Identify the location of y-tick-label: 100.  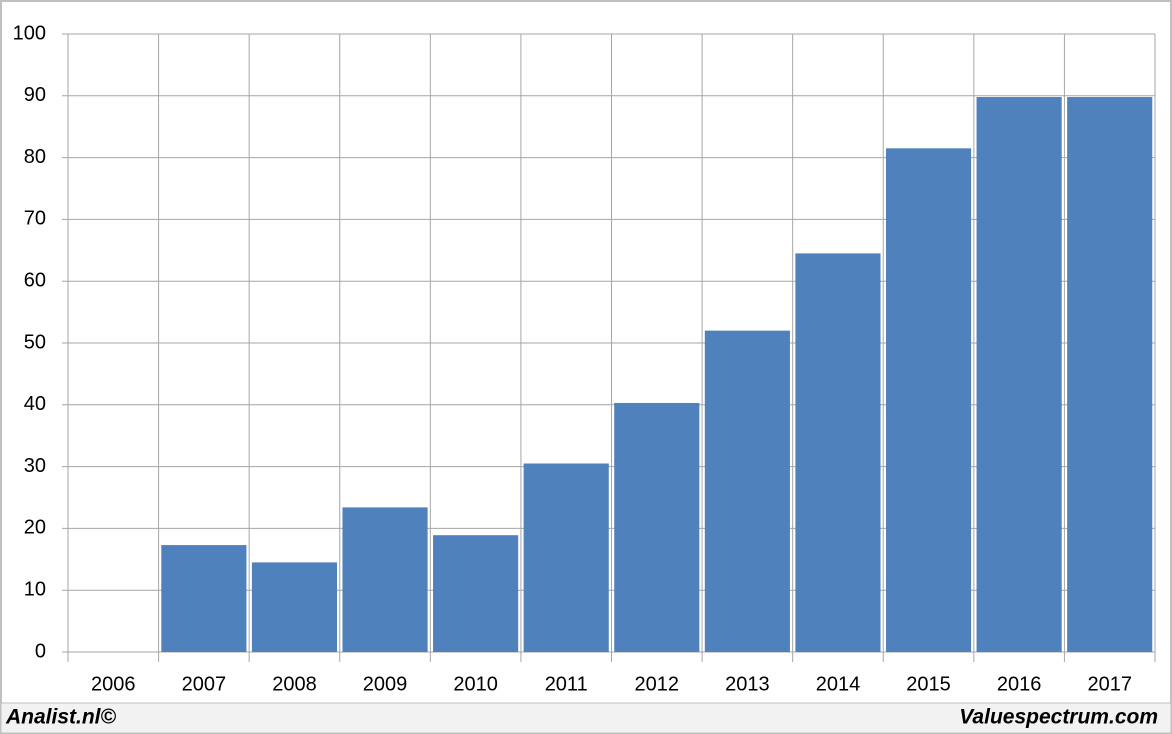
(29, 33).